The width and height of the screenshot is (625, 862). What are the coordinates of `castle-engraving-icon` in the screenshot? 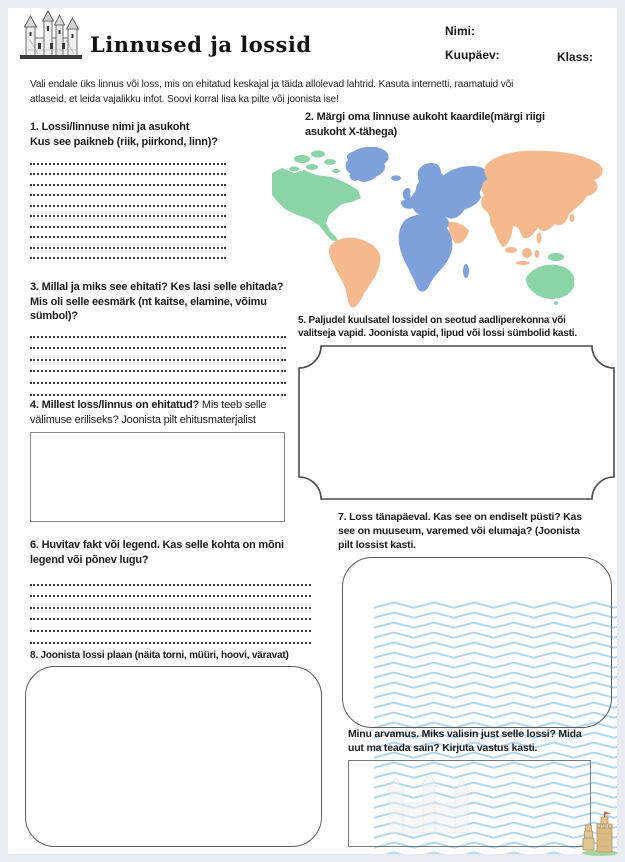 It's located at (51, 34).